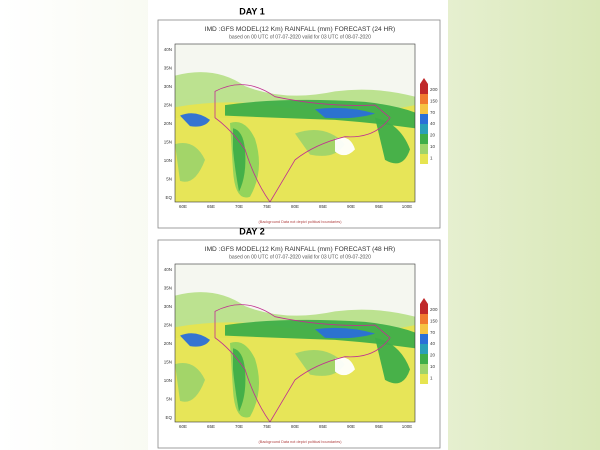 Image resolution: width=600 pixels, height=450 pixels. I want to click on colorbar-label: 70, so click(433, 332).